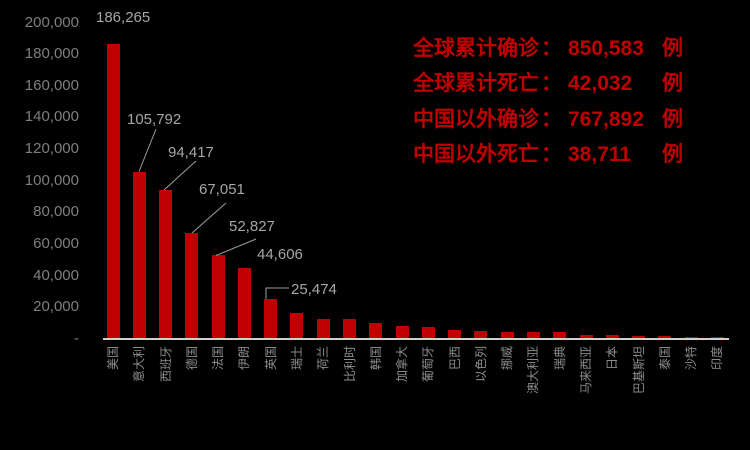  I want to click on bar-value-label: 186,265, so click(123, 17).